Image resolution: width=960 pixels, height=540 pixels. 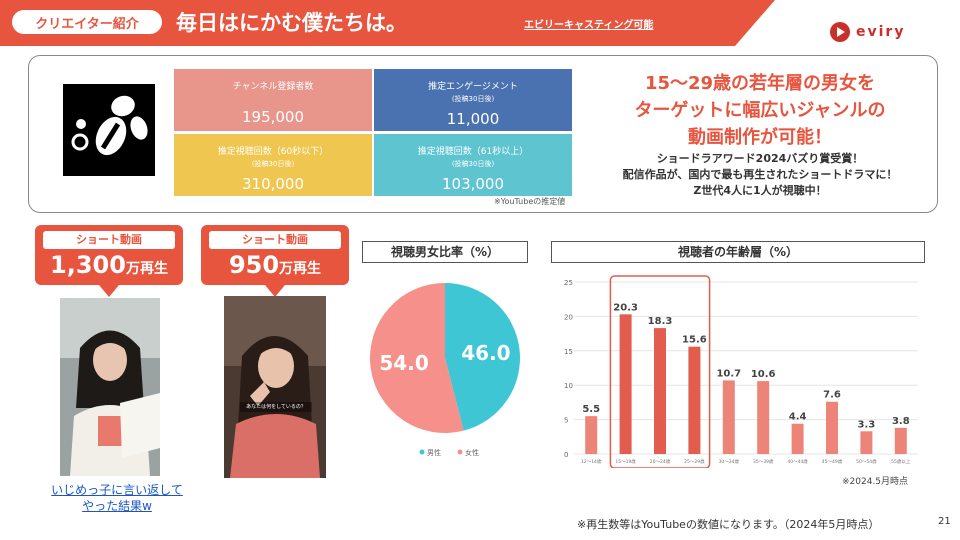 I want to click on catch-copy: 15〜29歳の若年層の男女を ターゲットに幅広いジャンルの 動画制作が可能！, so click(x=760, y=110).